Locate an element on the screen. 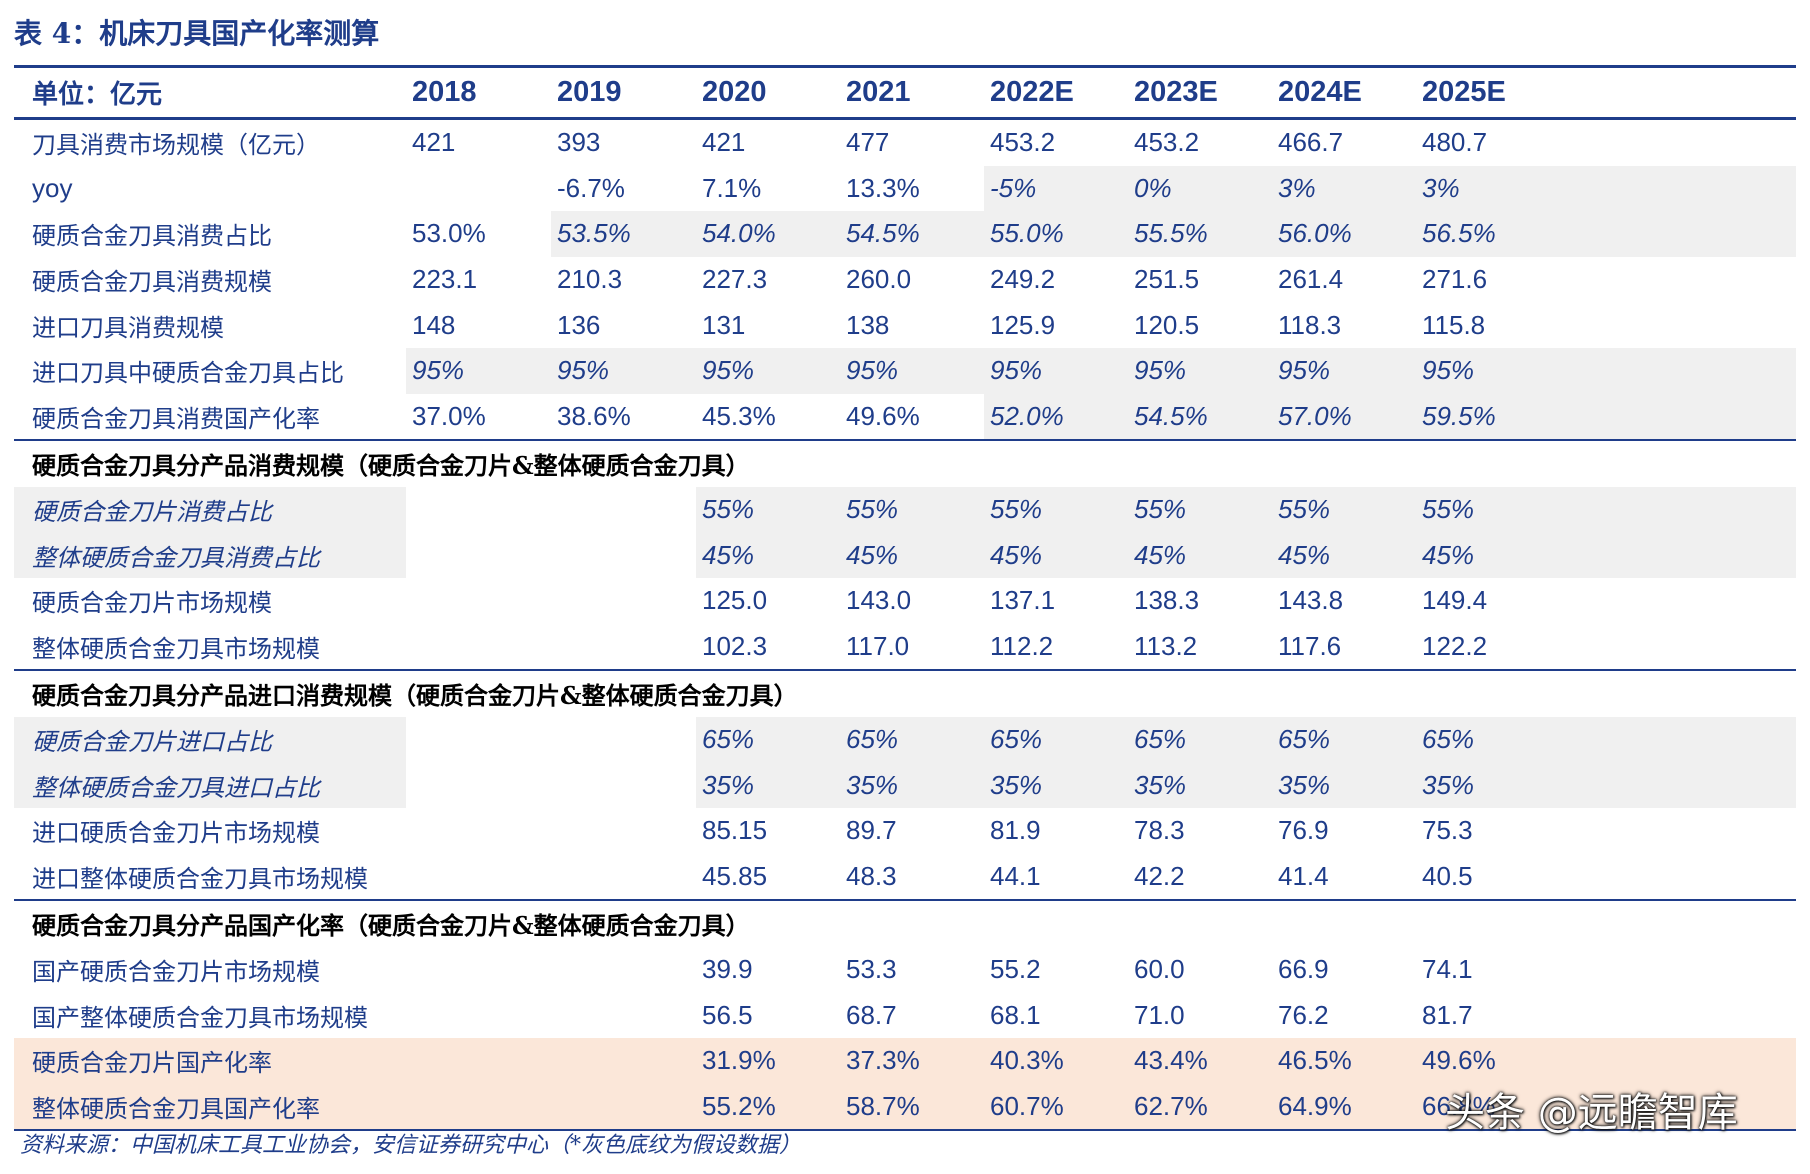  table-cell: 7.1% is located at coordinates (732, 187).